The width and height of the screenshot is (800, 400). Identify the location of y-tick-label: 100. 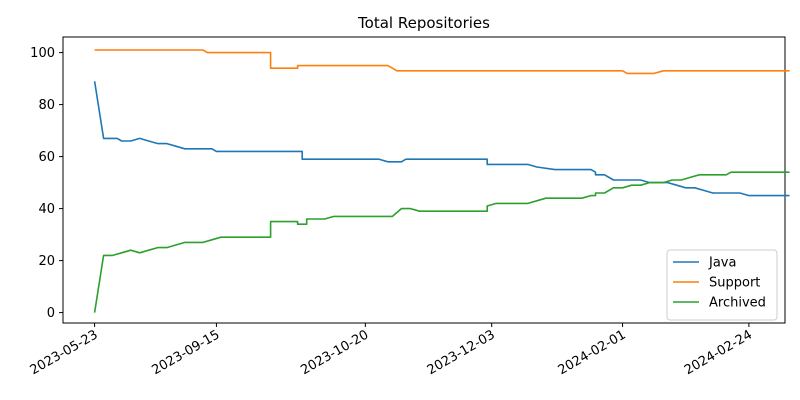
(42, 53).